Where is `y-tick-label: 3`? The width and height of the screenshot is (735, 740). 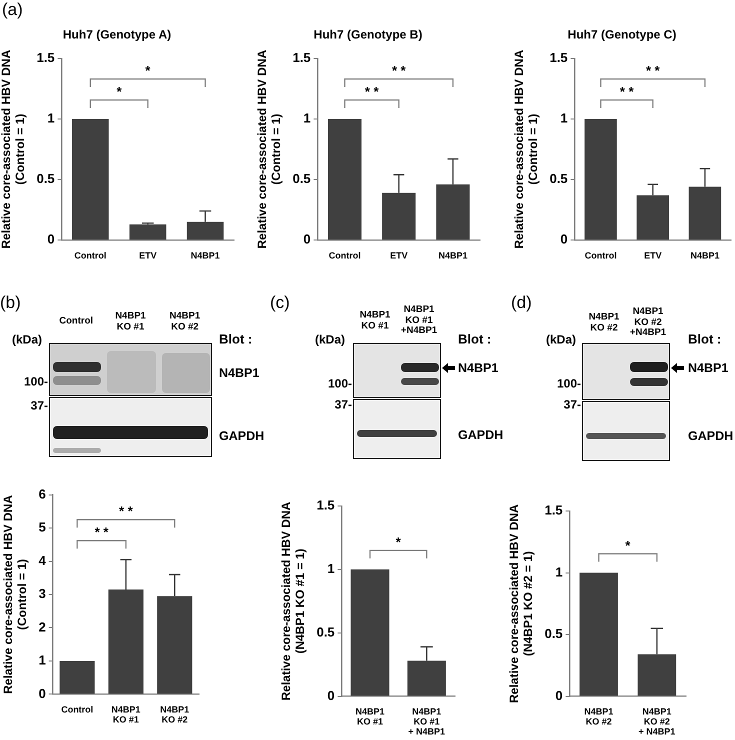 y-tick-label: 3 is located at coordinates (42, 594).